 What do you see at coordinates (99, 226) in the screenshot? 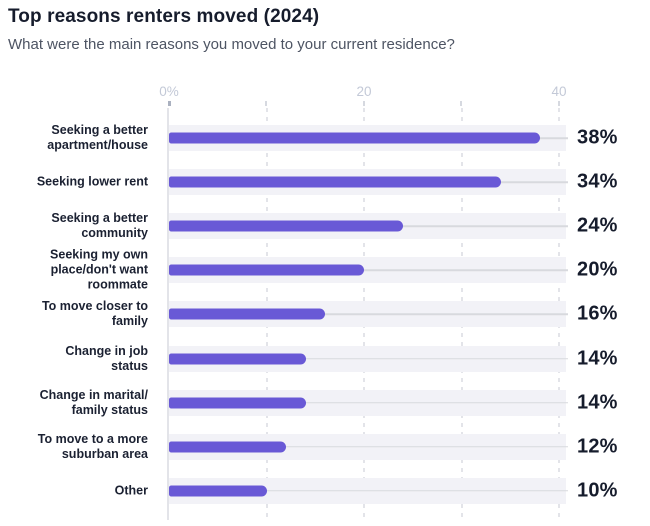
I see `category-label: Seeking a better community` at bounding box center [99, 226].